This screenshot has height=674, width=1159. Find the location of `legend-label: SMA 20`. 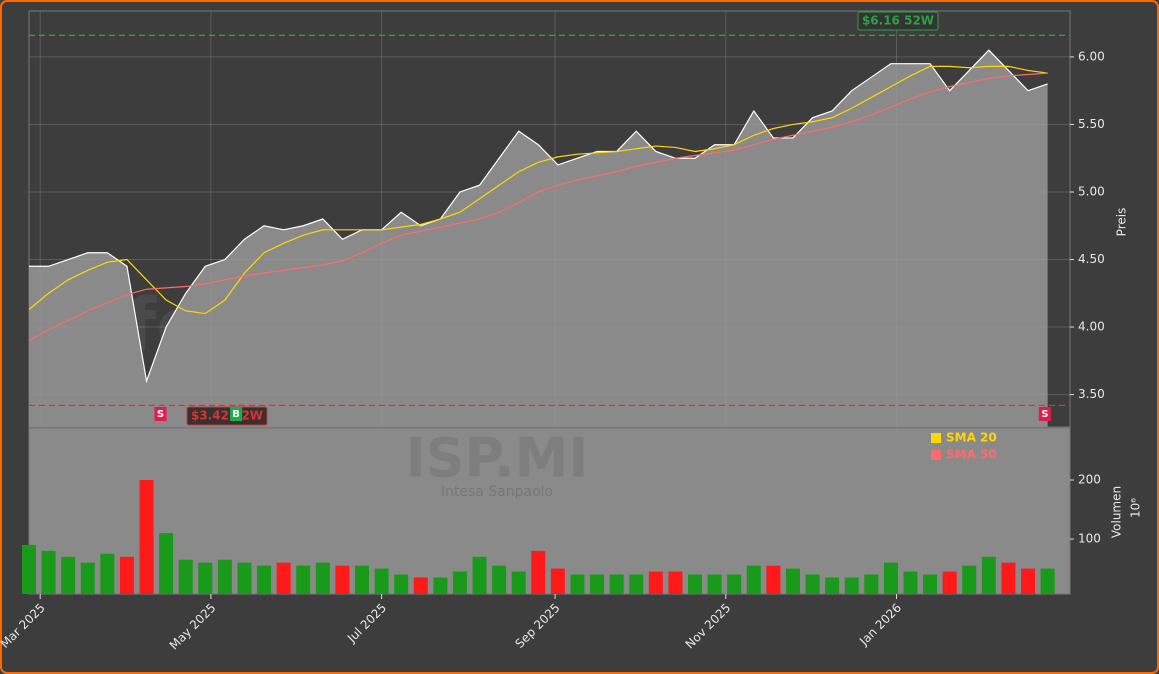

legend-label: SMA 20 is located at coordinates (971, 438).